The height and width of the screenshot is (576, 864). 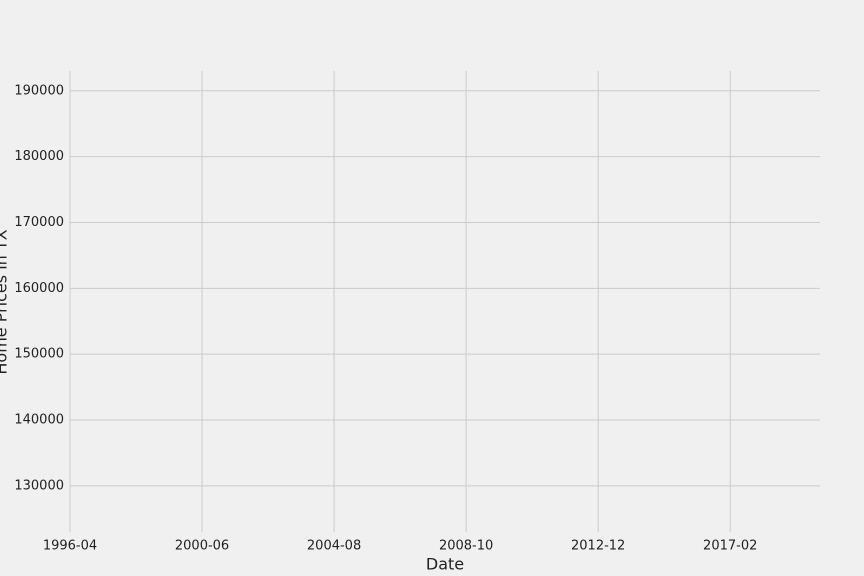 I want to click on y-tick-label: 180000, so click(x=39, y=156).